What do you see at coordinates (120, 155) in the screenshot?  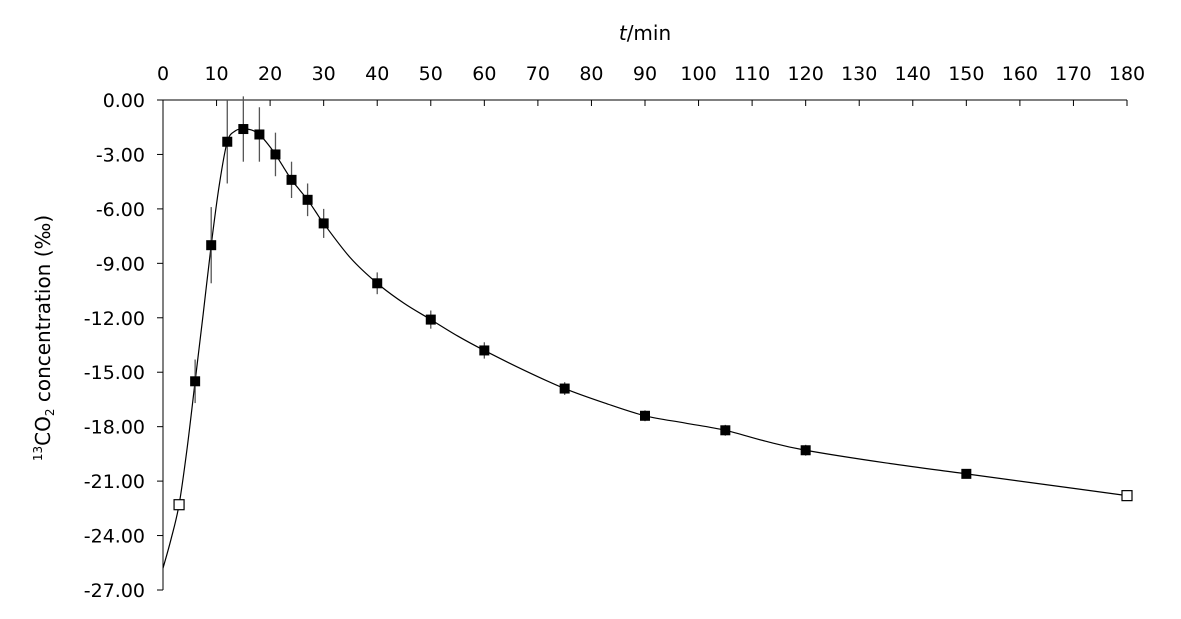 I see `y-tick-label: -3.00` at bounding box center [120, 155].